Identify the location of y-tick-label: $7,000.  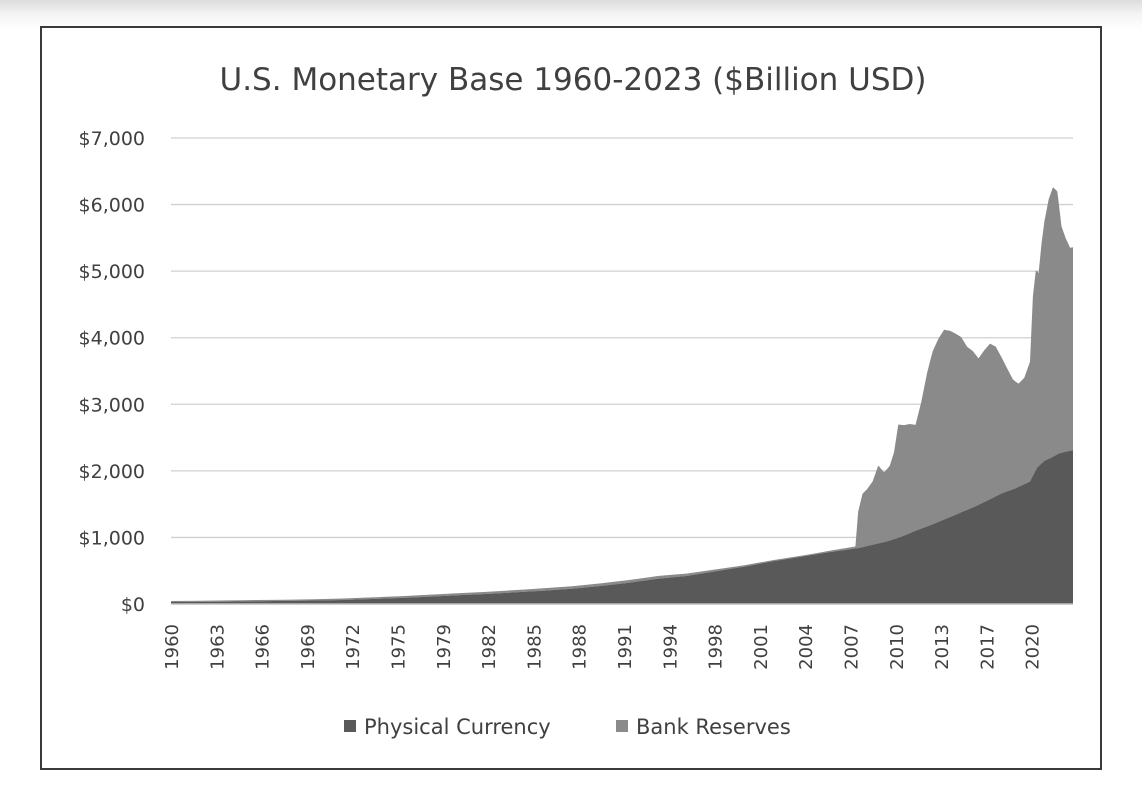
(112, 139).